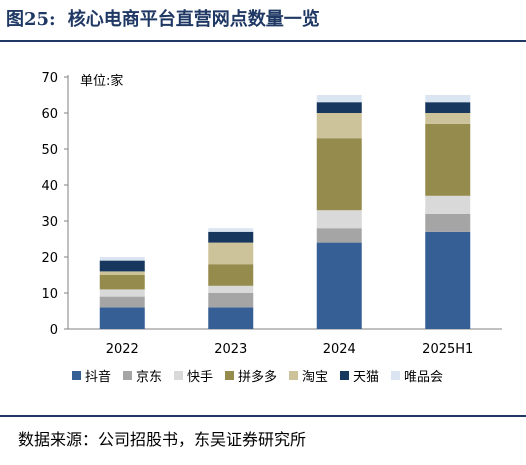 This screenshot has height=465, width=526. What do you see at coordinates (447, 349) in the screenshot?
I see `x-tick-label: 2025H1` at bounding box center [447, 349].